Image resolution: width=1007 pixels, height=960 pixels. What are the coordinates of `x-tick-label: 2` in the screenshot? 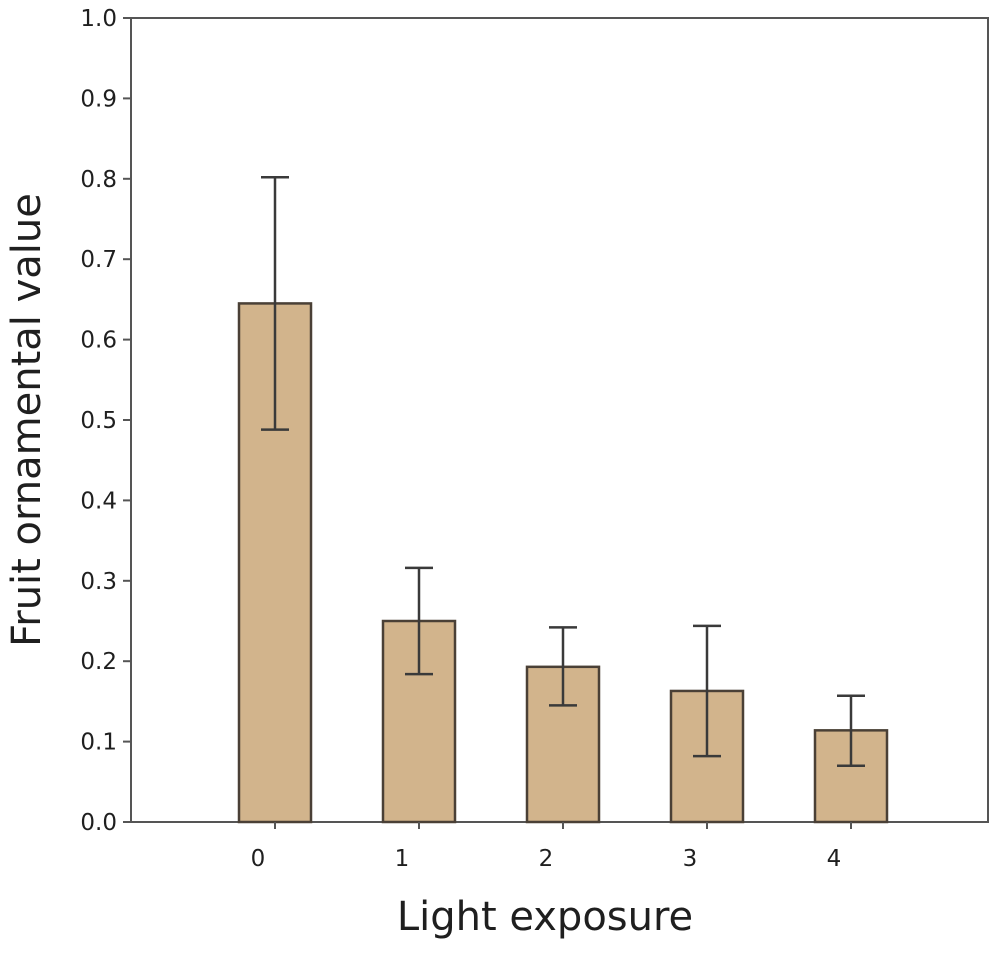 It's located at (546, 859).